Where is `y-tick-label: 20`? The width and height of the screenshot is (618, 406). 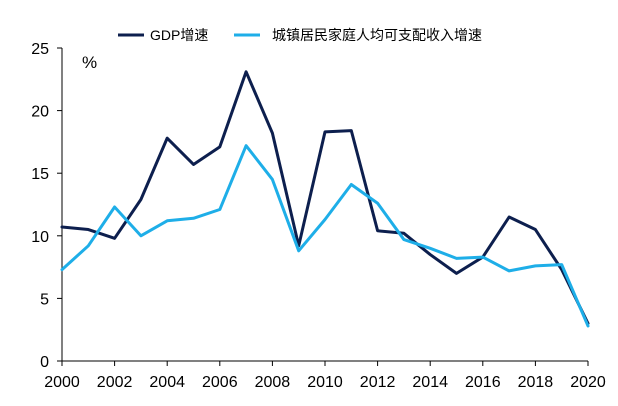 y-tick-label: 20 is located at coordinates (40, 112).